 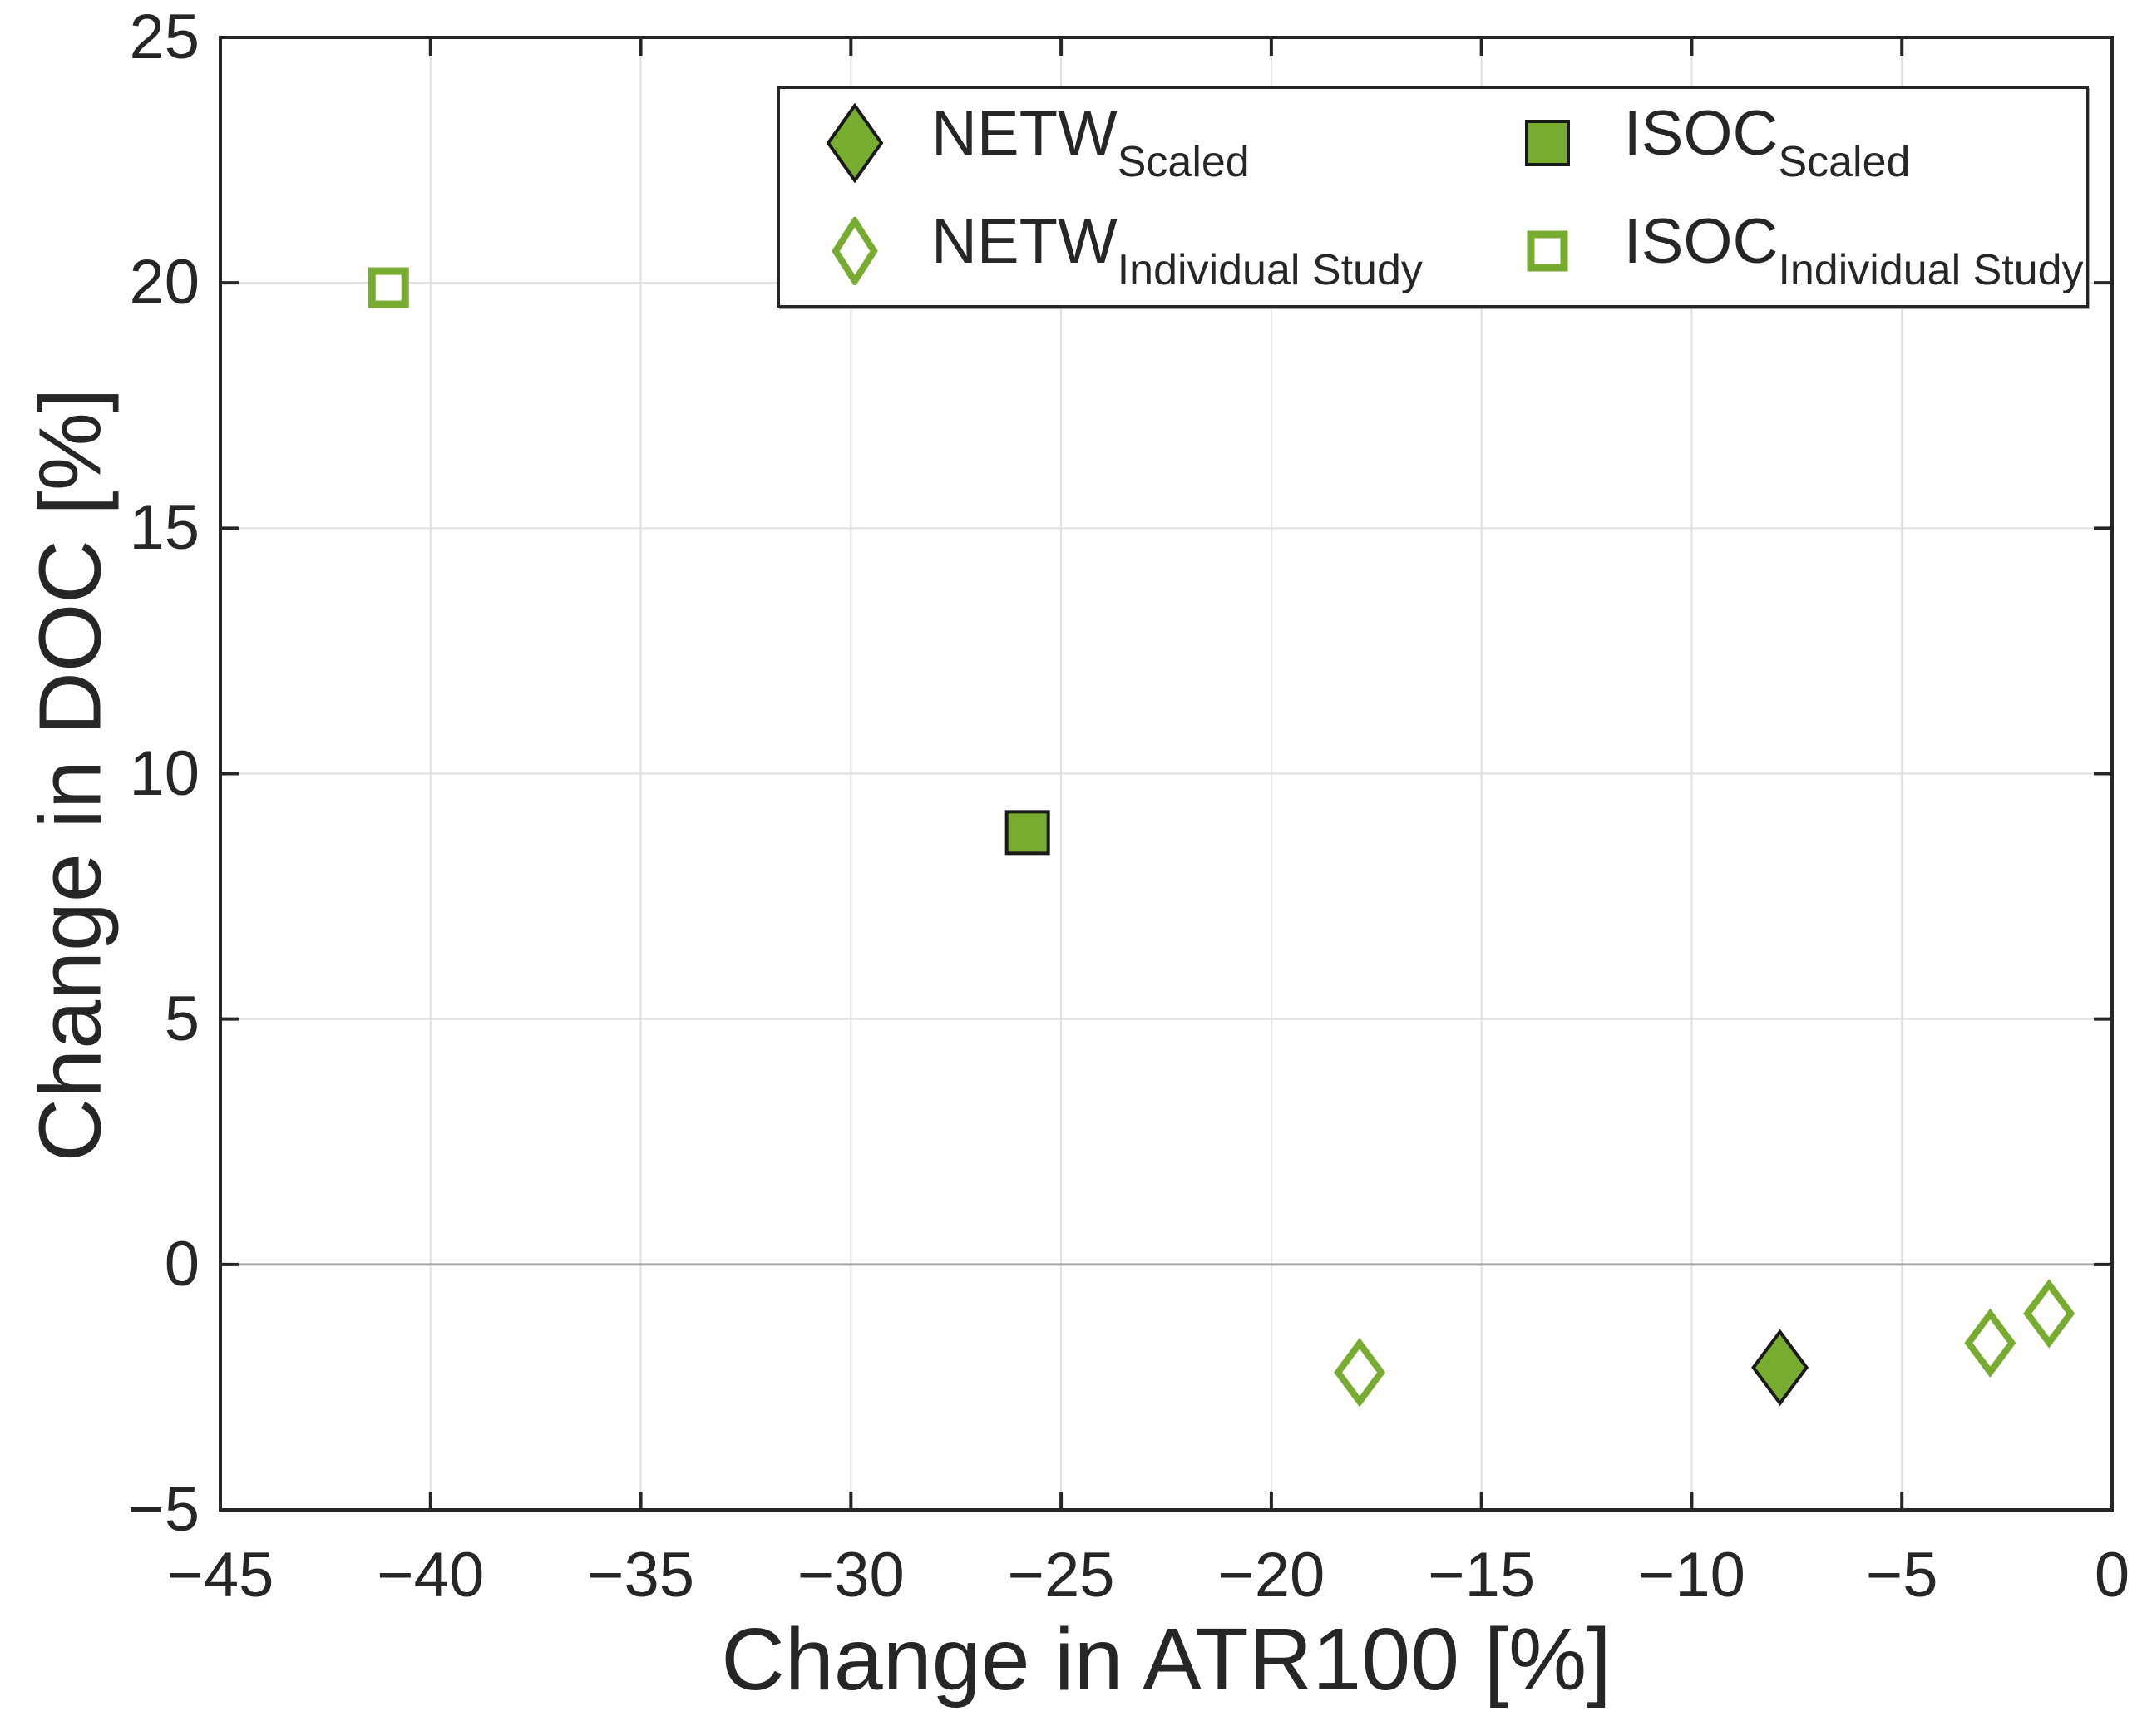 What do you see at coordinates (164, 528) in the screenshot?
I see `y-tick-label: 15` at bounding box center [164, 528].